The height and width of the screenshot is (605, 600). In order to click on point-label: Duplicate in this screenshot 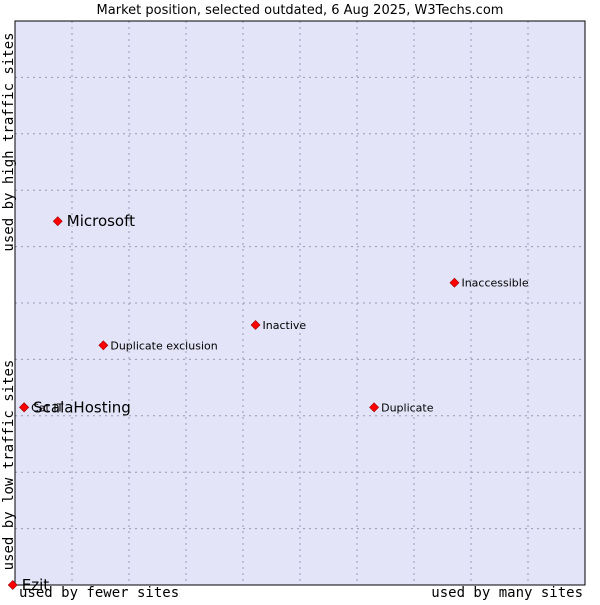, I will do `click(407, 407)`.